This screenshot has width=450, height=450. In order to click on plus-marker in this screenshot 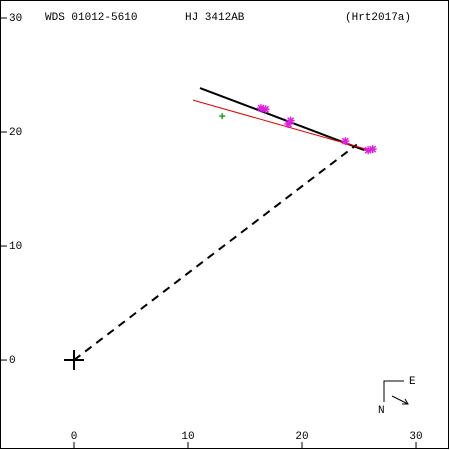, I will do `click(222, 116)`.